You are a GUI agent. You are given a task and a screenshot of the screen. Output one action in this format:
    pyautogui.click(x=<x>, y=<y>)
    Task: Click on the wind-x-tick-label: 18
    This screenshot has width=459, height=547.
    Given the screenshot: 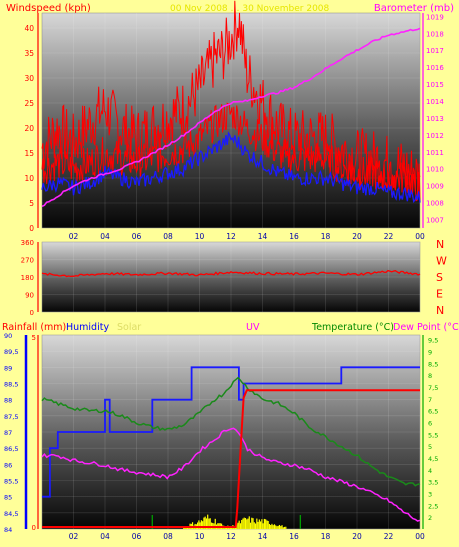 What is the action you would take?
    pyautogui.click(x=326, y=236)
    